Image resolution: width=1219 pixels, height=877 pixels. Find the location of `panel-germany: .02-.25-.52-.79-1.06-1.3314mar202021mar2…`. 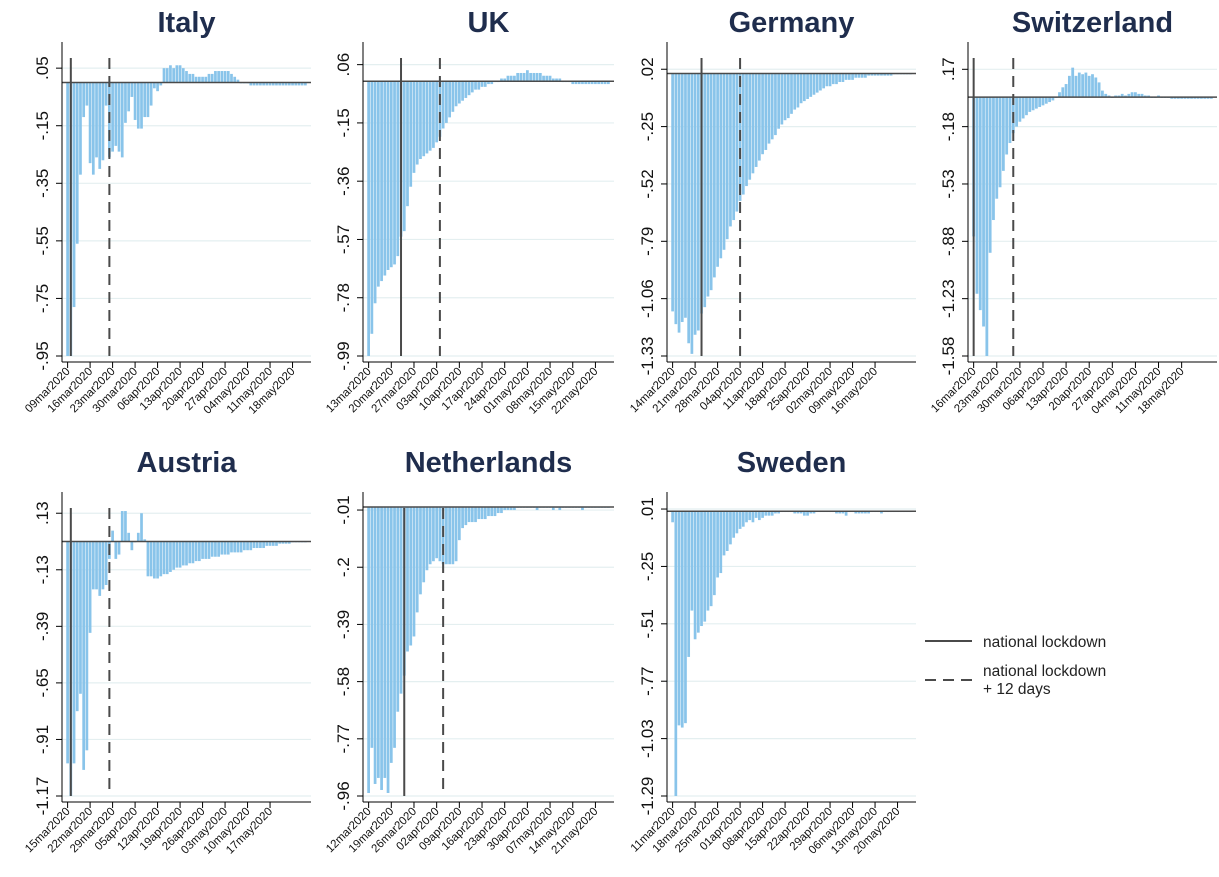

panel-germany: .02-.25-.52-.79-1.06-1.3314mar202021mar2… is located at coordinates (772, 212).